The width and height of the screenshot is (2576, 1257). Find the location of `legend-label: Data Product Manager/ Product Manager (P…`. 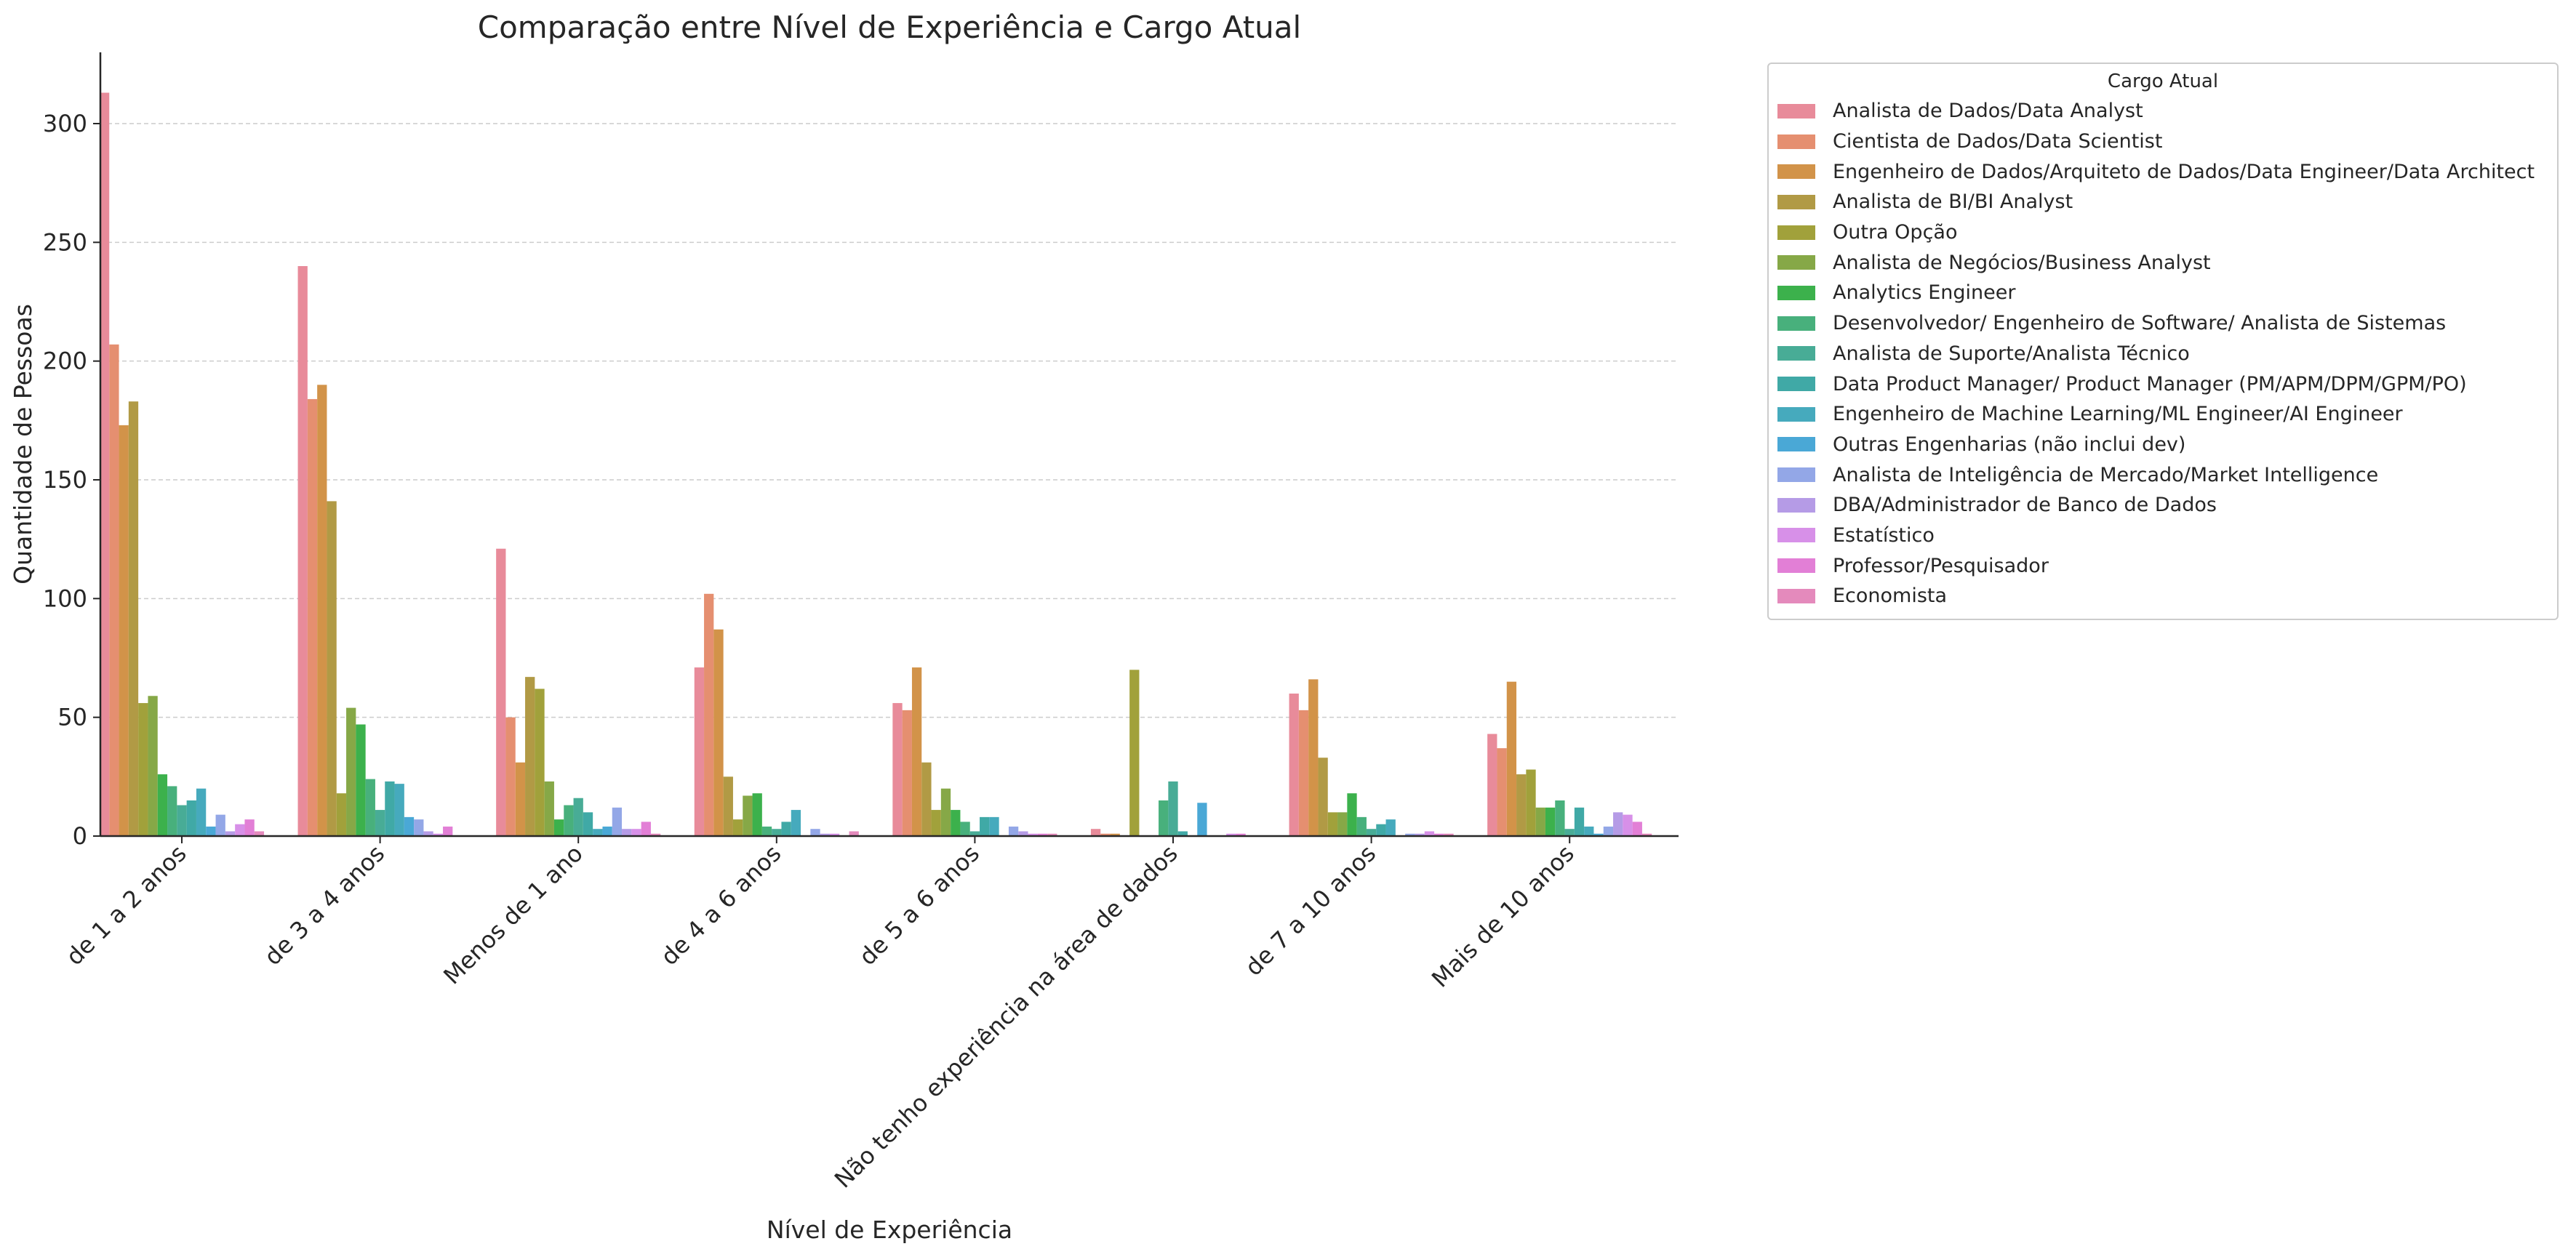

legend-label: Data Product Manager/ Product Manager (P… is located at coordinates (2150, 383).